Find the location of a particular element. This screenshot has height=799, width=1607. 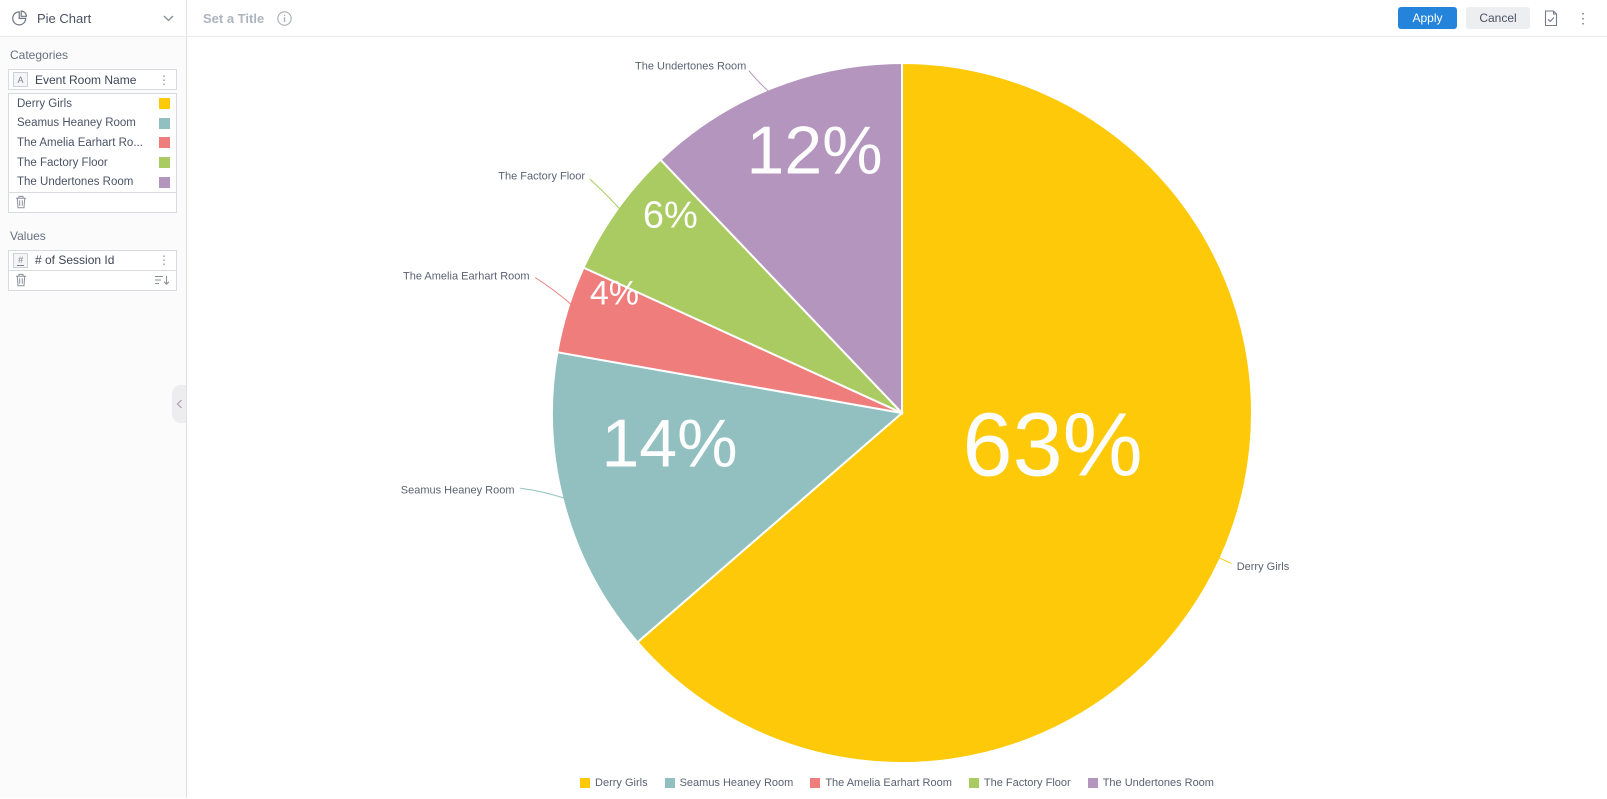

legend-item-derry-girls: Derry Girls is located at coordinates (614, 783).